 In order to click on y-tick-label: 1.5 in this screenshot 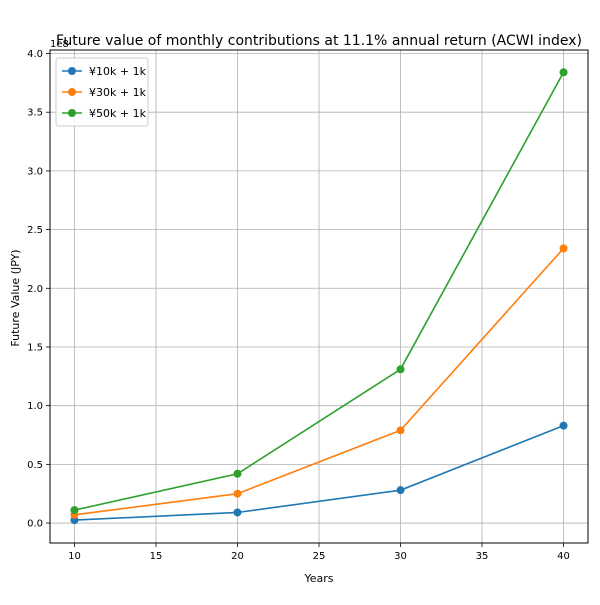, I will do `click(35, 347)`.